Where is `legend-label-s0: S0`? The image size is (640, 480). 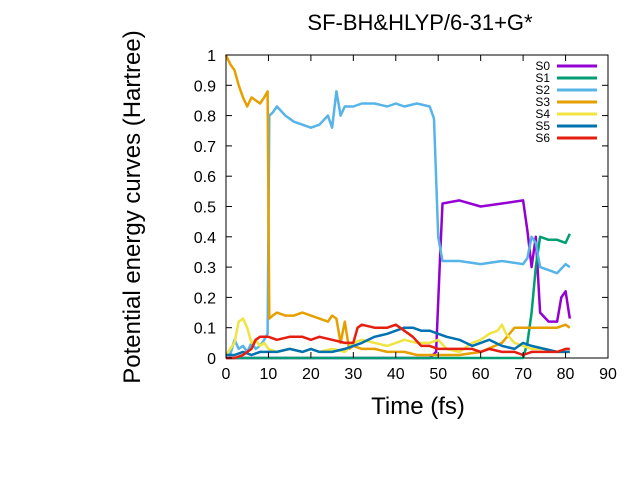 legend-label-s0: S0 is located at coordinates (542, 66).